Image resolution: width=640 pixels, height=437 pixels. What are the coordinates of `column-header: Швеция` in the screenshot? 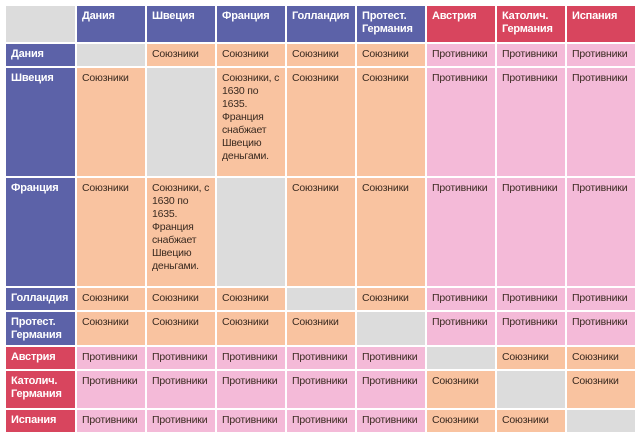 It's located at (181, 24).